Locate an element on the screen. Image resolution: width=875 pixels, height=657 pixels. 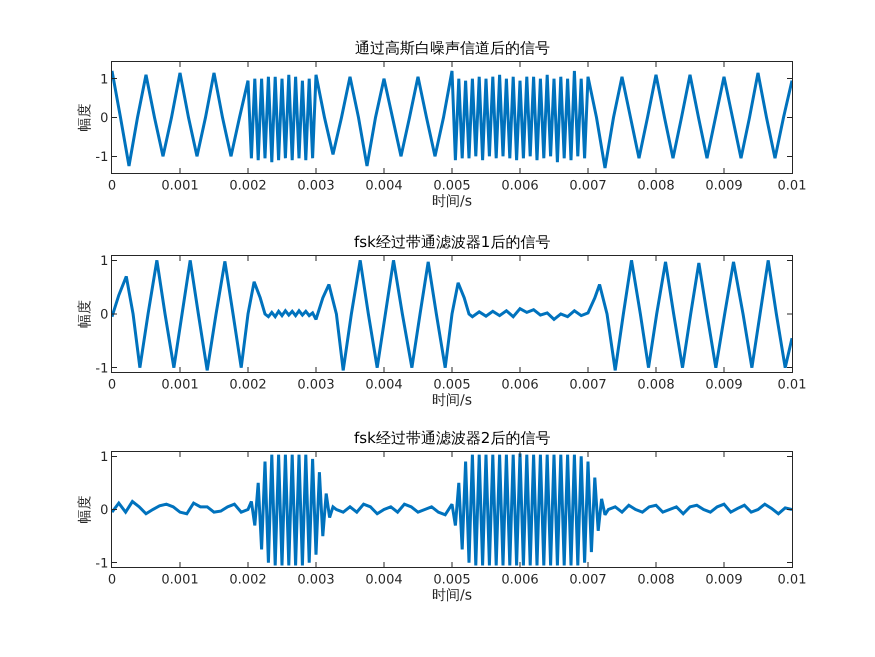
chart-title: fsk经过带通滤波器1后的信号 is located at coordinates (452, 242).